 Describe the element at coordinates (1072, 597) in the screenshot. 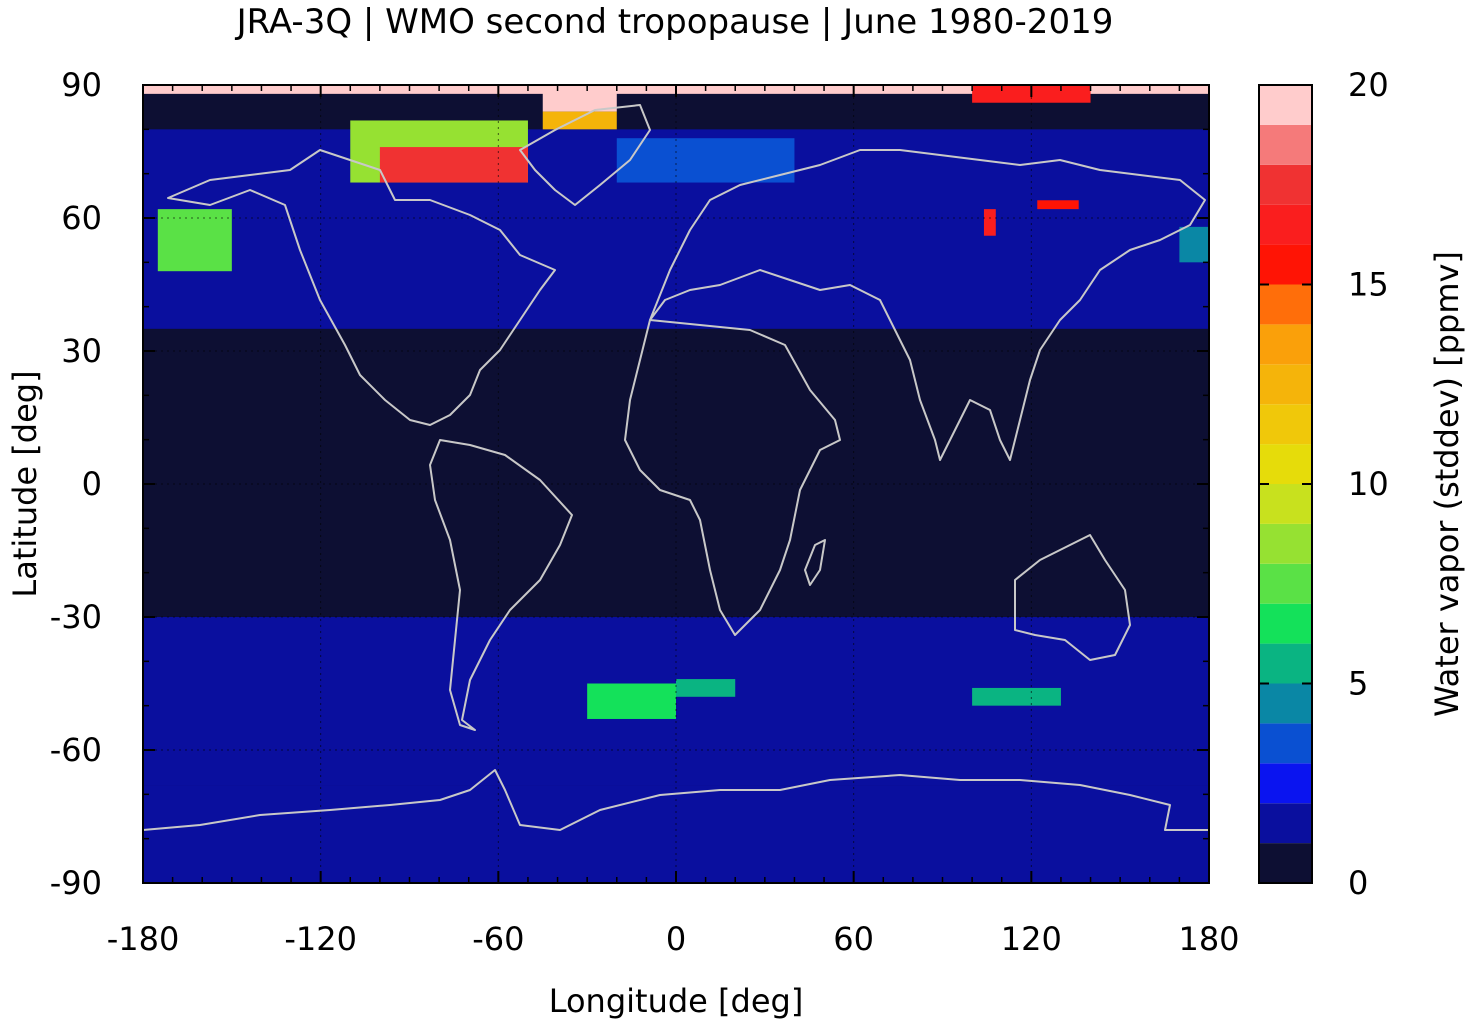

I see `coastline-australia` at that location.